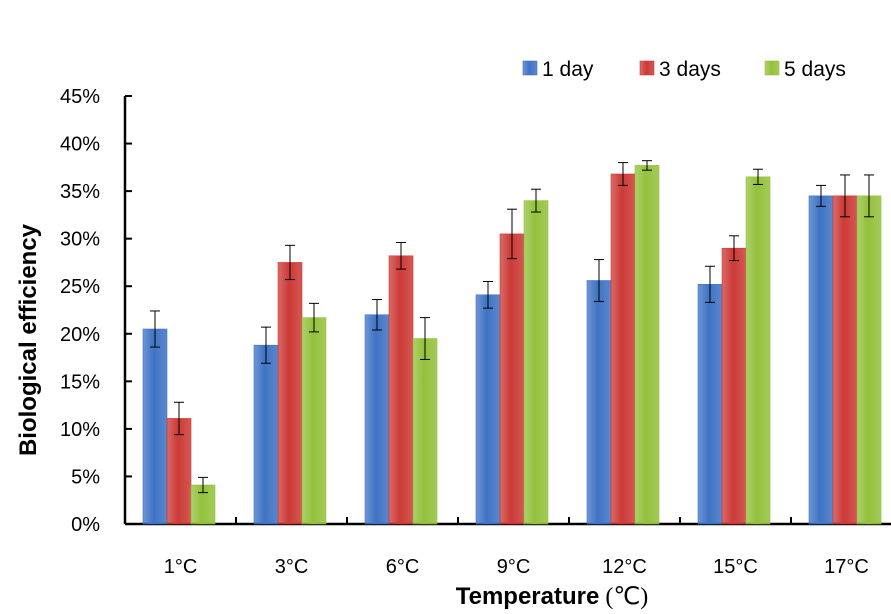  I want to click on legend: 1 day 3 days 5 days, so click(684, 69).